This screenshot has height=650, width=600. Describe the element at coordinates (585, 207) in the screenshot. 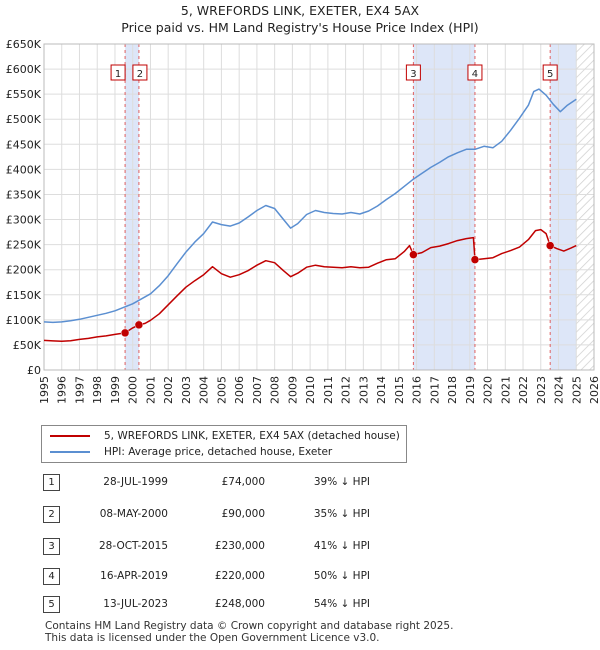

I see `future-hatch` at that location.